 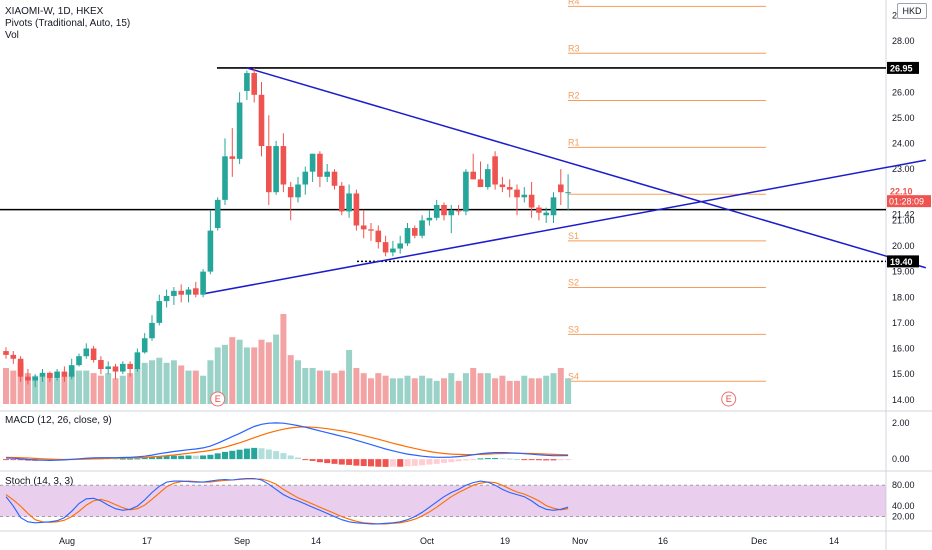 What do you see at coordinates (903, 144) in the screenshot?
I see `price-tick-label: 24.00` at bounding box center [903, 144].